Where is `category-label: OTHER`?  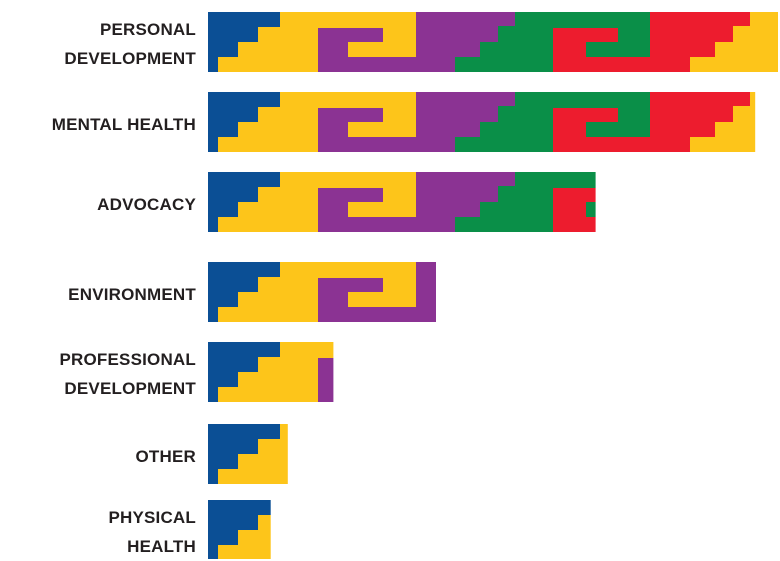 category-label: OTHER is located at coordinates (165, 456).